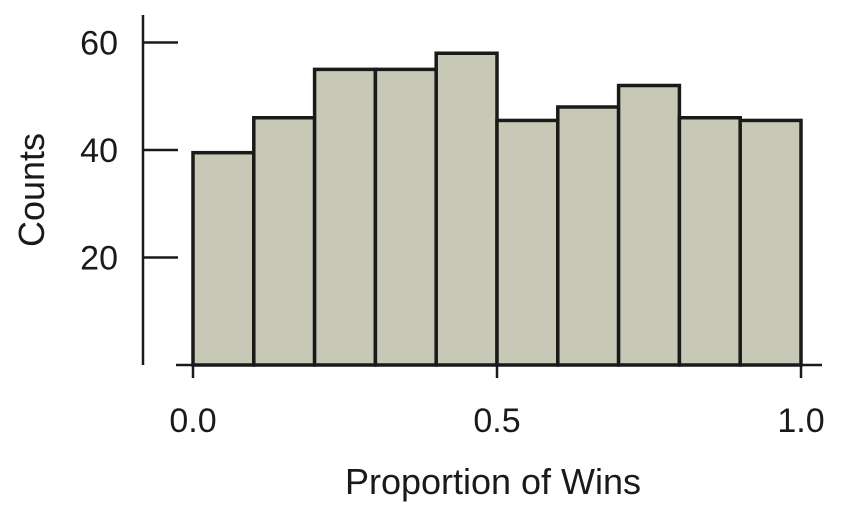  I want to click on x-ticks-group: 0.0 0.5 1.0, so click(497, 402).